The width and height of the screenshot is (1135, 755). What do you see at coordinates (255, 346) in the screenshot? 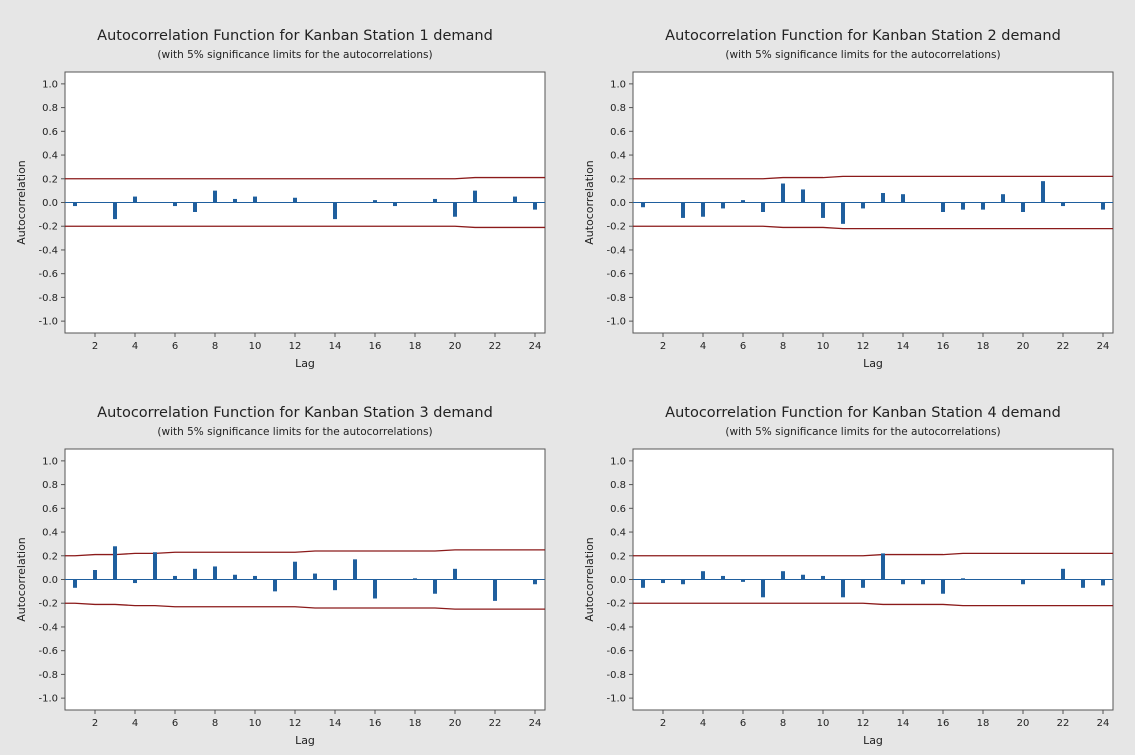
I see `x-tick-label: 10` at bounding box center [255, 346].